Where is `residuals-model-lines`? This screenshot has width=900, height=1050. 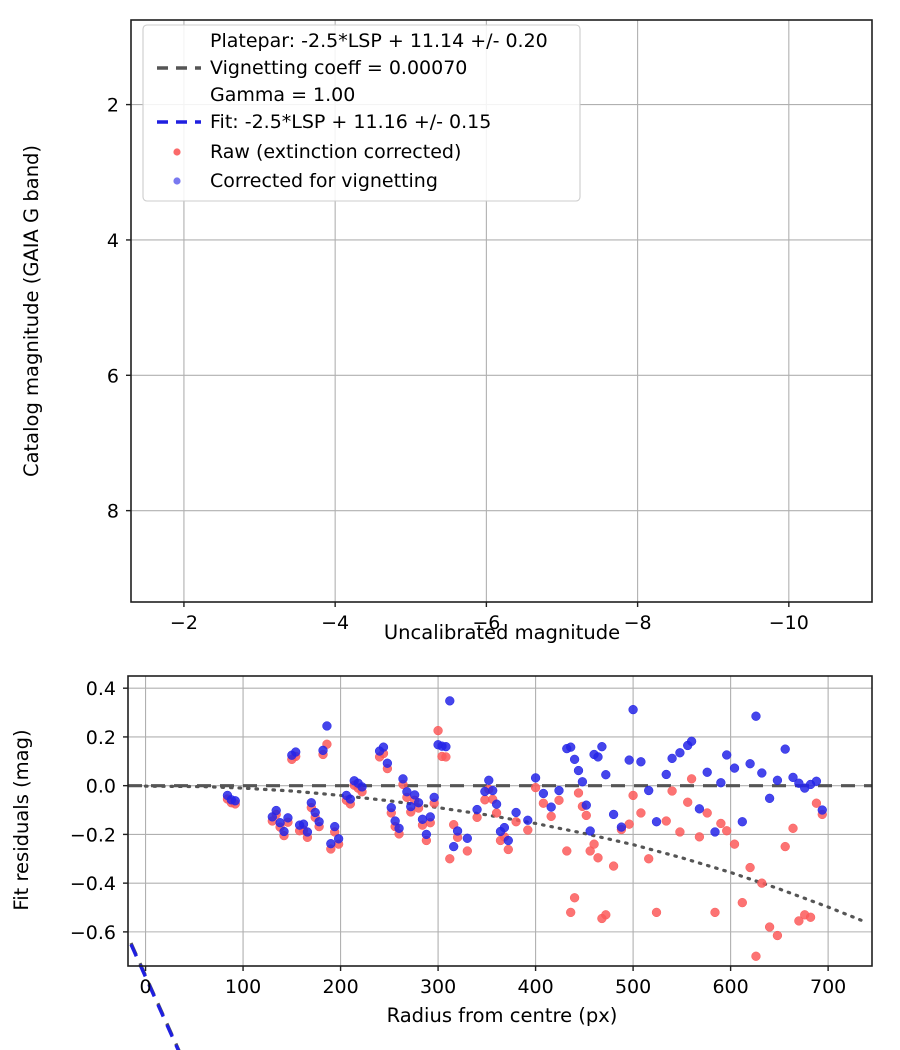
residuals-model-lines is located at coordinates (500, 854).